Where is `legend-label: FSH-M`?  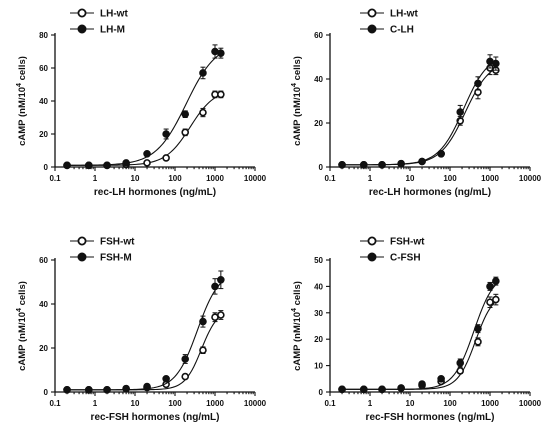 legend-label: FSH-M is located at coordinates (116, 258).